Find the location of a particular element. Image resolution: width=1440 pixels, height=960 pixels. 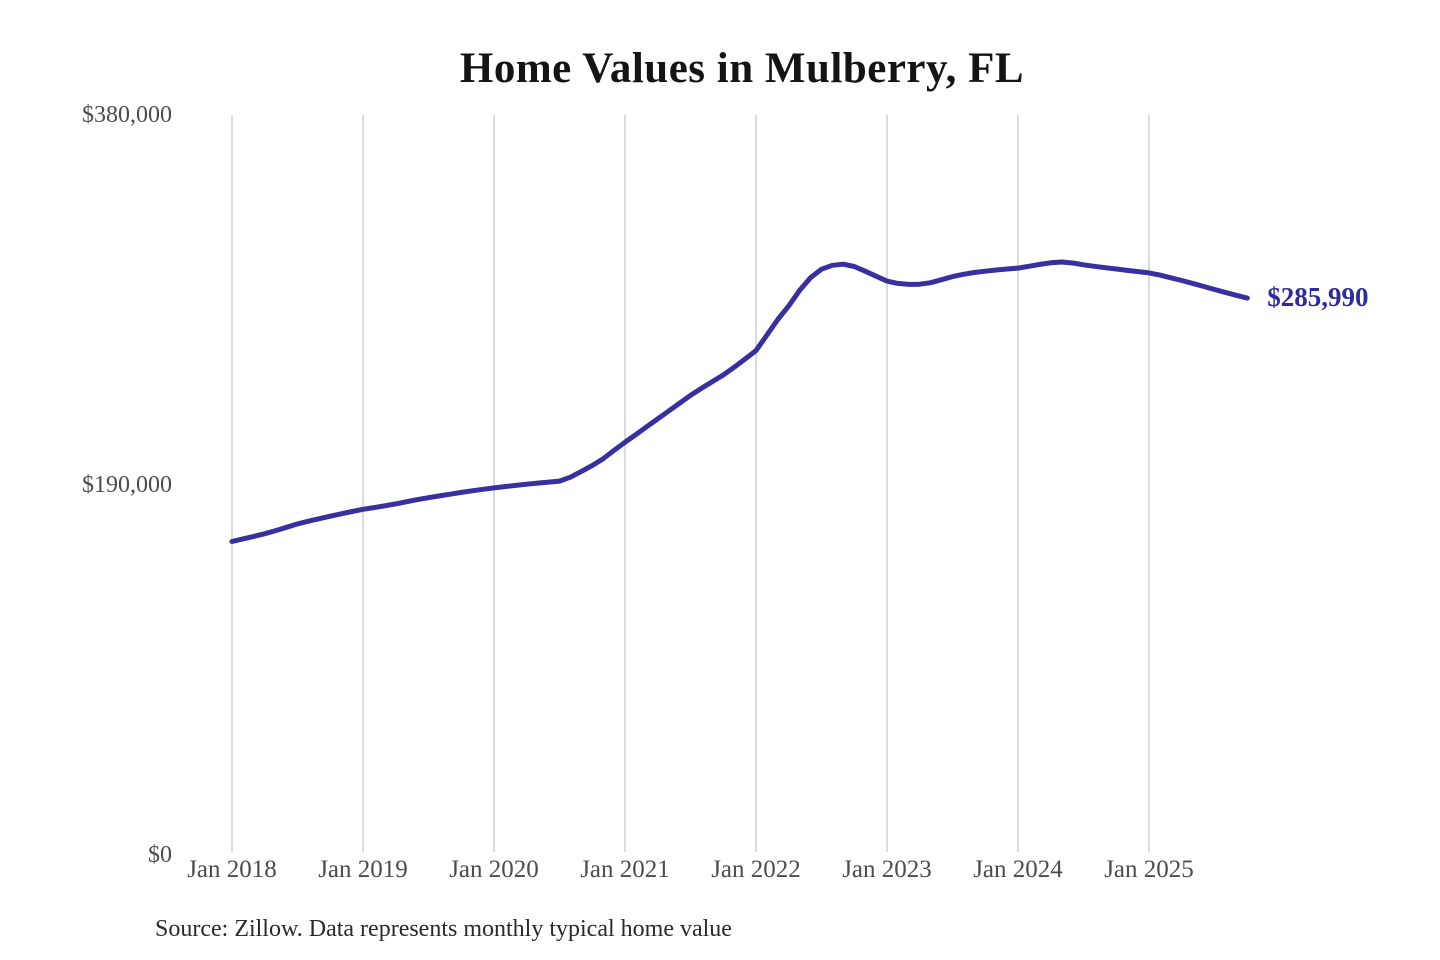

x-tick-label: Jan 2018 is located at coordinates (232, 869).